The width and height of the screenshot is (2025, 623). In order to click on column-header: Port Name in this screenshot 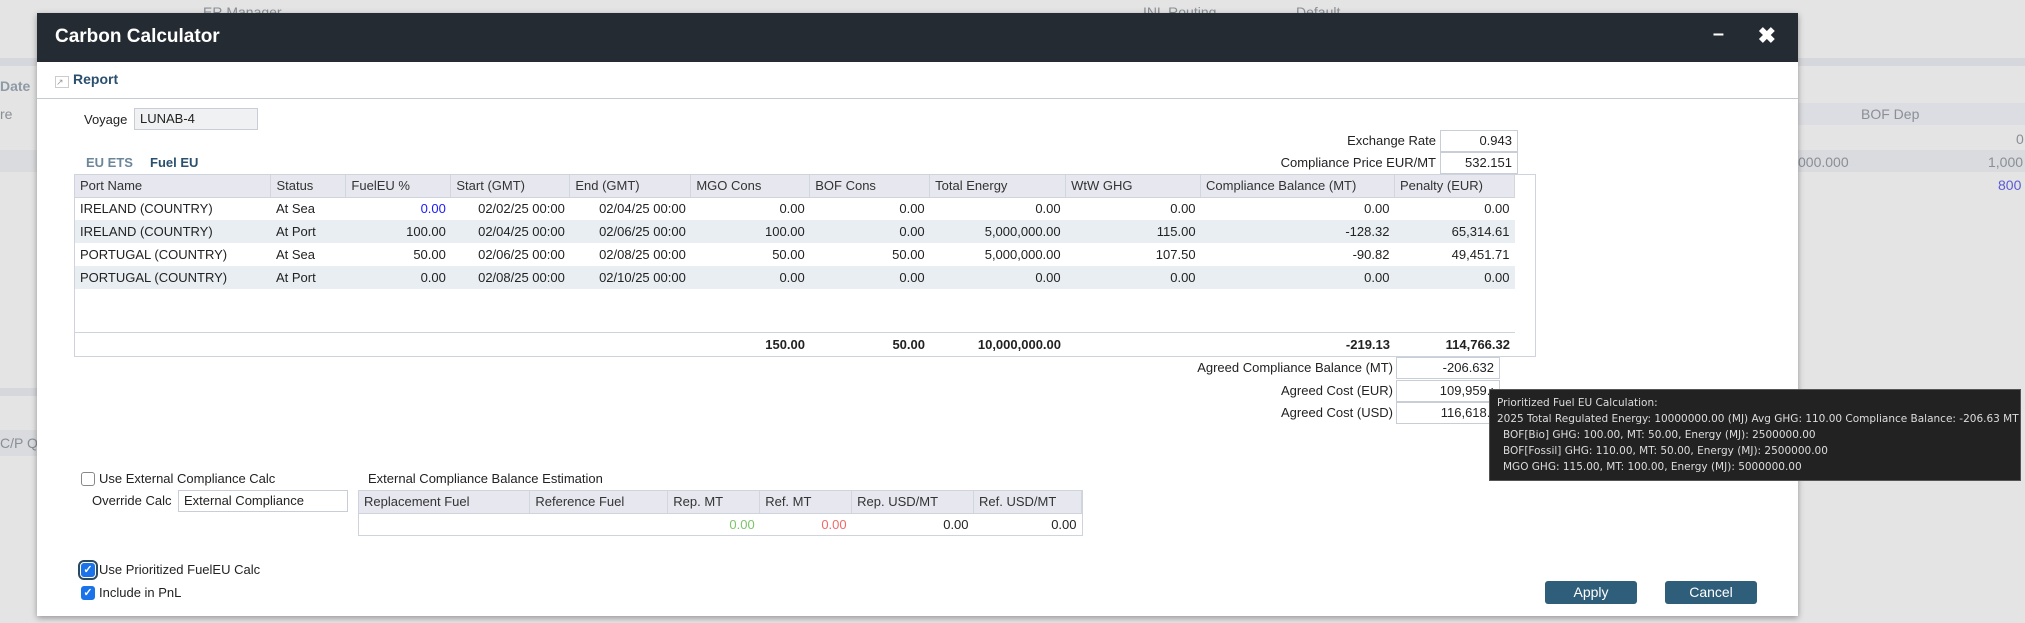, I will do `click(173, 186)`.